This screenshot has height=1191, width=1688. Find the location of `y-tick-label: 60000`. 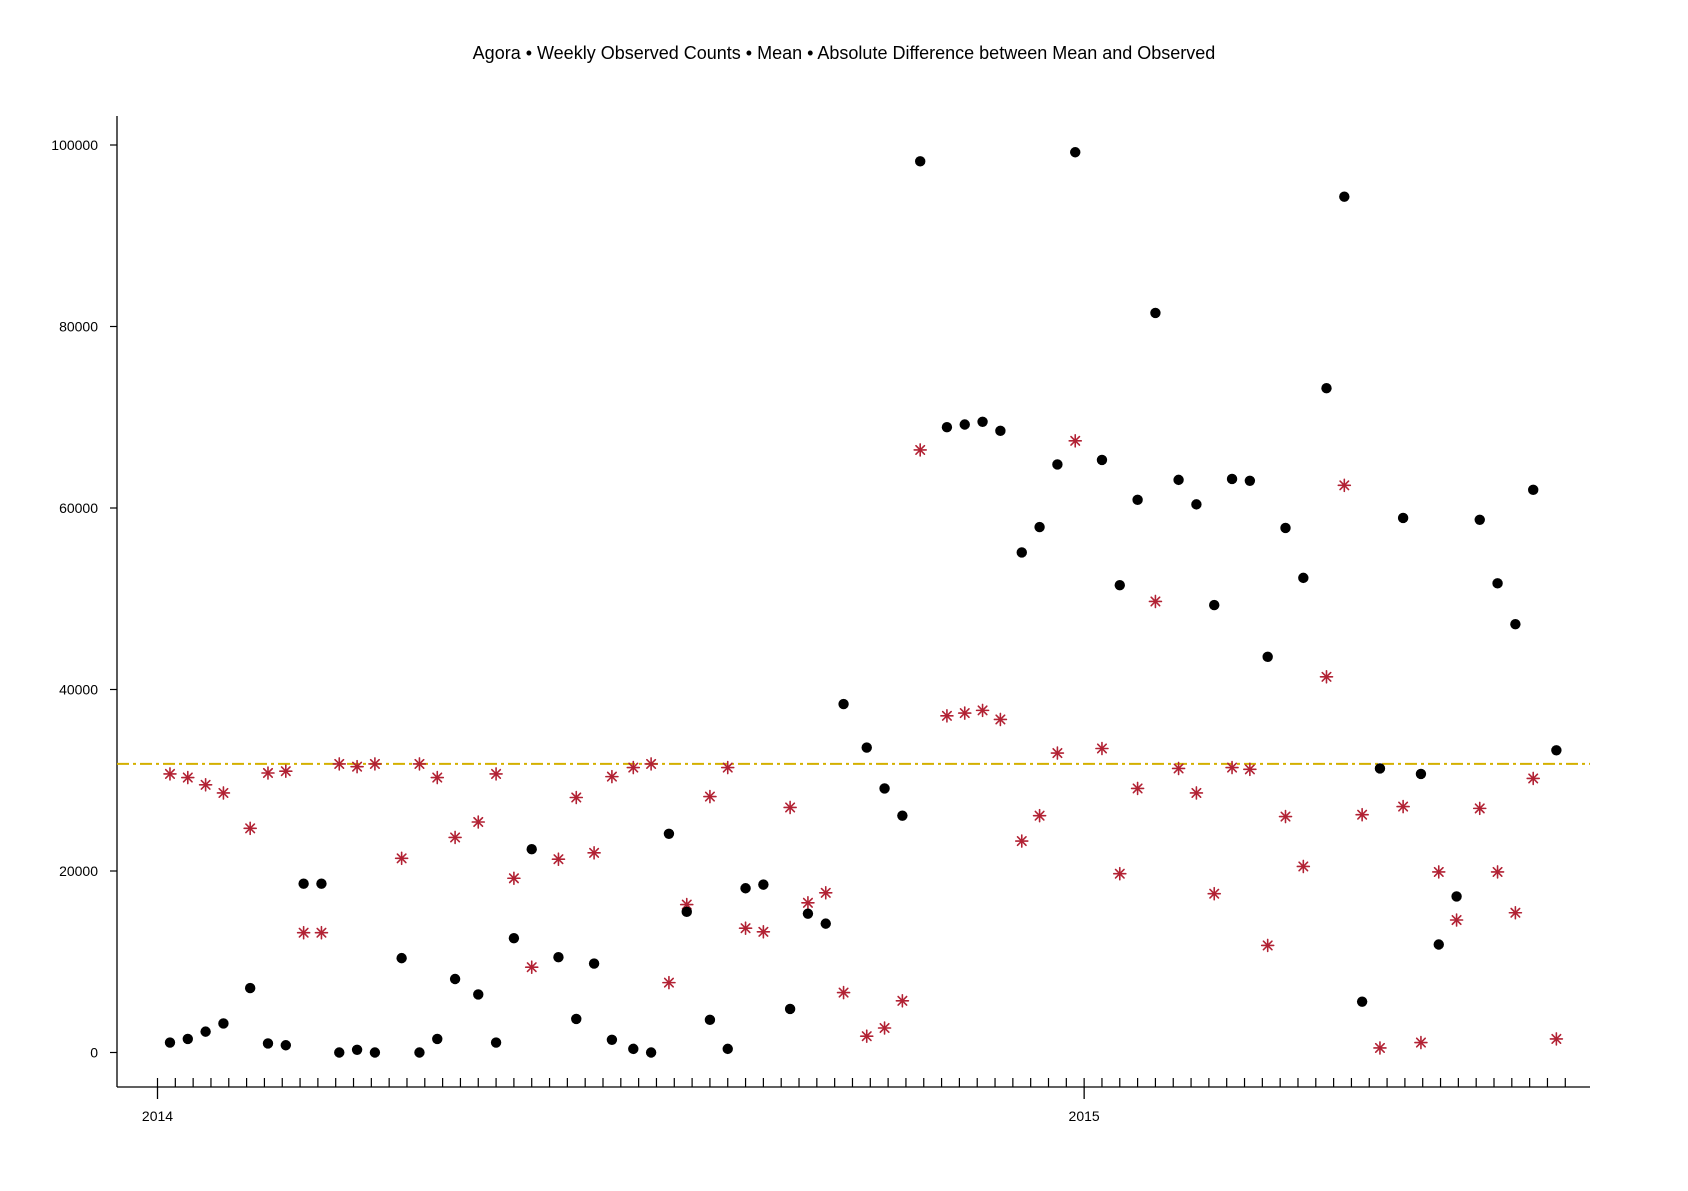

y-tick-label: 60000 is located at coordinates (78, 508).